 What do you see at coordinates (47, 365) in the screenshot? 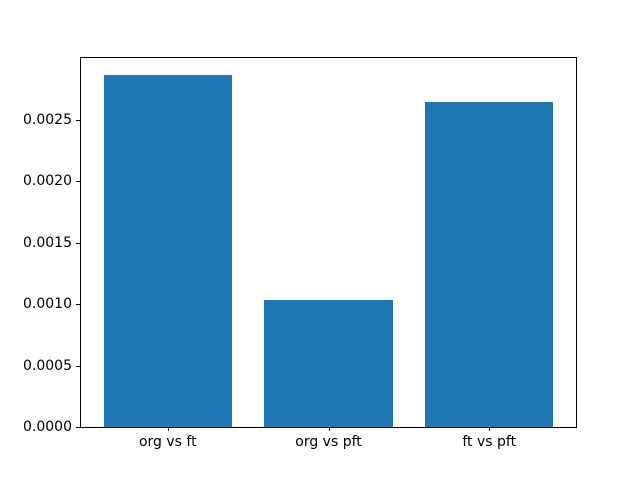
I see `y-tick-label: 0.0005` at bounding box center [47, 365].